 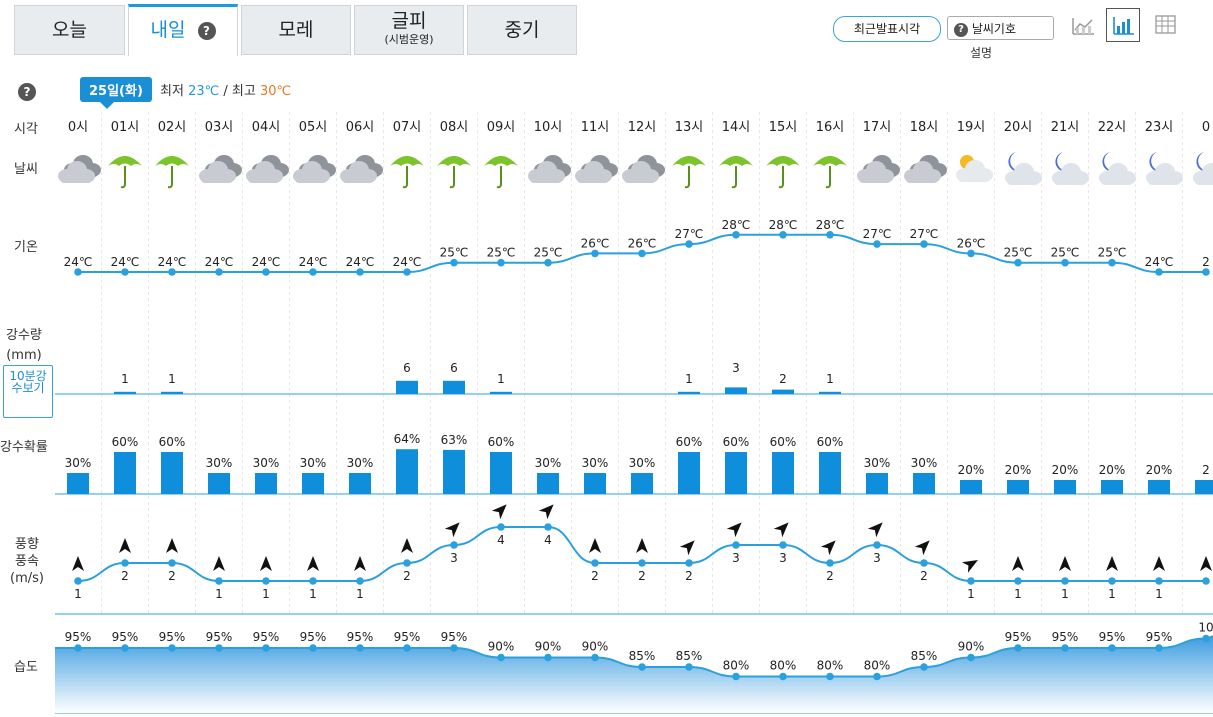 I want to click on rain-amount-label: 3, so click(x=736, y=368).